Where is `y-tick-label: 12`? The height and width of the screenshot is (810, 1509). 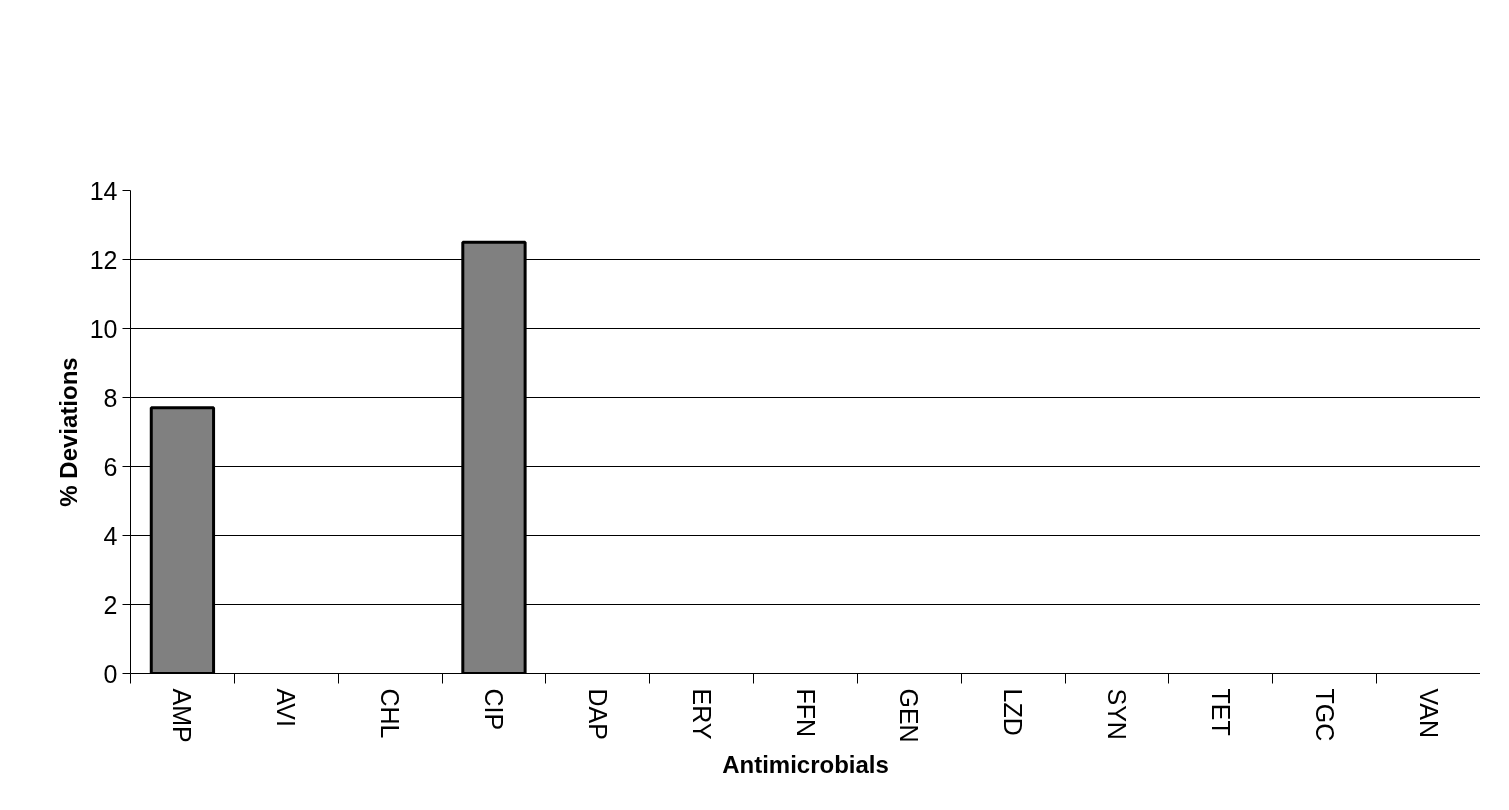 y-tick-label: 12 is located at coordinates (103, 259).